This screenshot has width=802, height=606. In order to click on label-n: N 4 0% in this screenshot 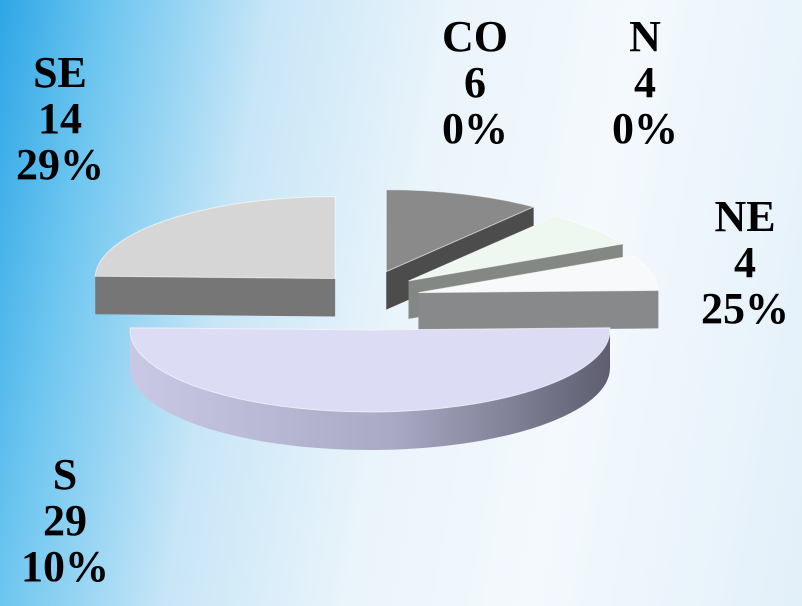, I will do `click(645, 83)`.